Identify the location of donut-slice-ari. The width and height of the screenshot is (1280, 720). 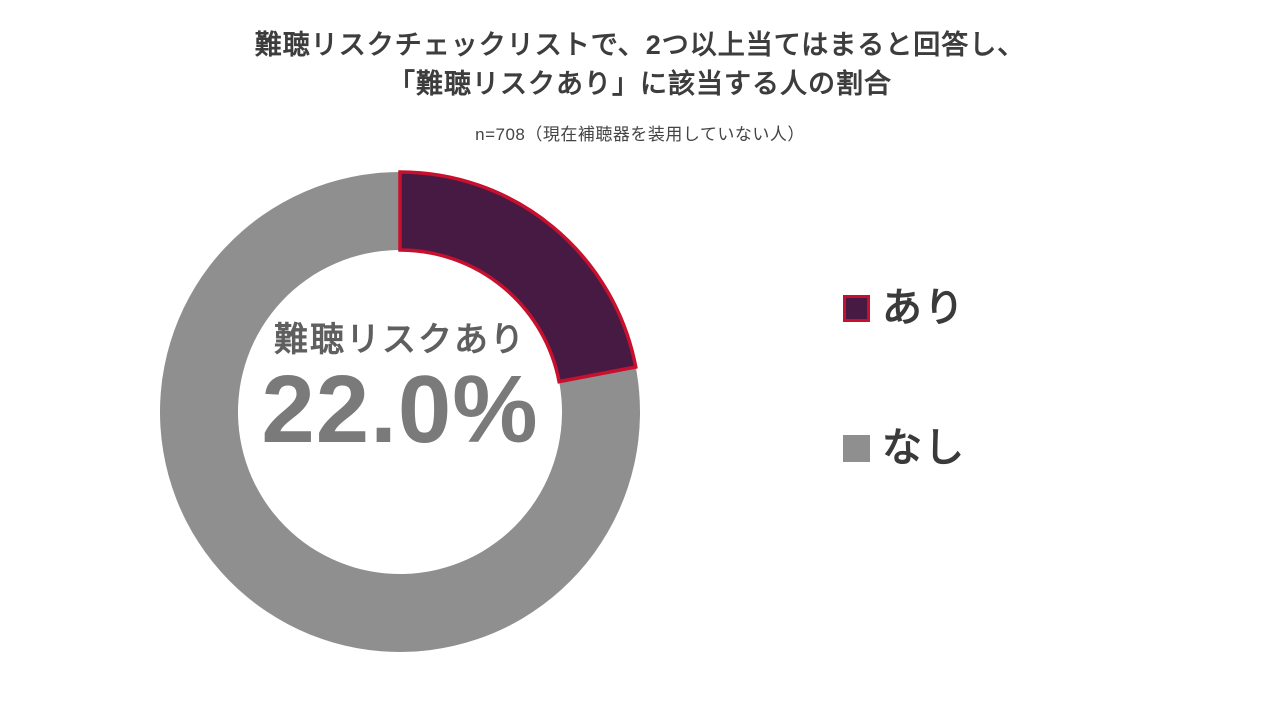
(518, 277).